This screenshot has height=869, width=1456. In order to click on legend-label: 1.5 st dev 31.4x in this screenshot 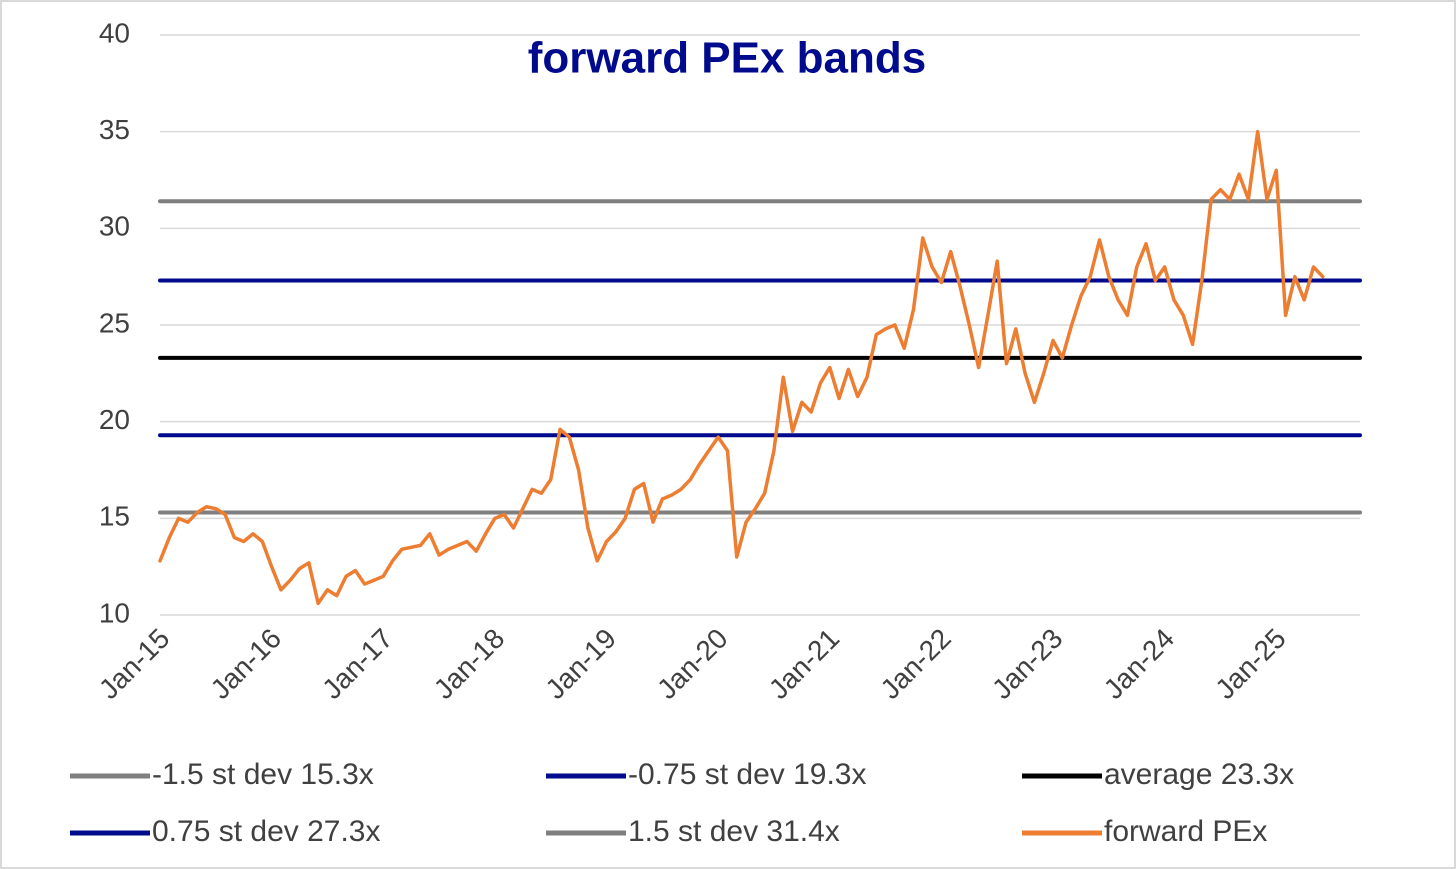, I will do `click(734, 831)`.